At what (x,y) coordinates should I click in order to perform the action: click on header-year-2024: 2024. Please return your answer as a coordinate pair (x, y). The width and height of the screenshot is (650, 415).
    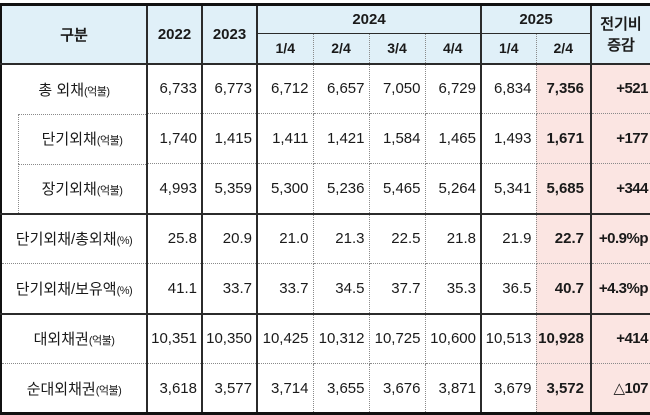
    Looking at the image, I should click on (369, 19).